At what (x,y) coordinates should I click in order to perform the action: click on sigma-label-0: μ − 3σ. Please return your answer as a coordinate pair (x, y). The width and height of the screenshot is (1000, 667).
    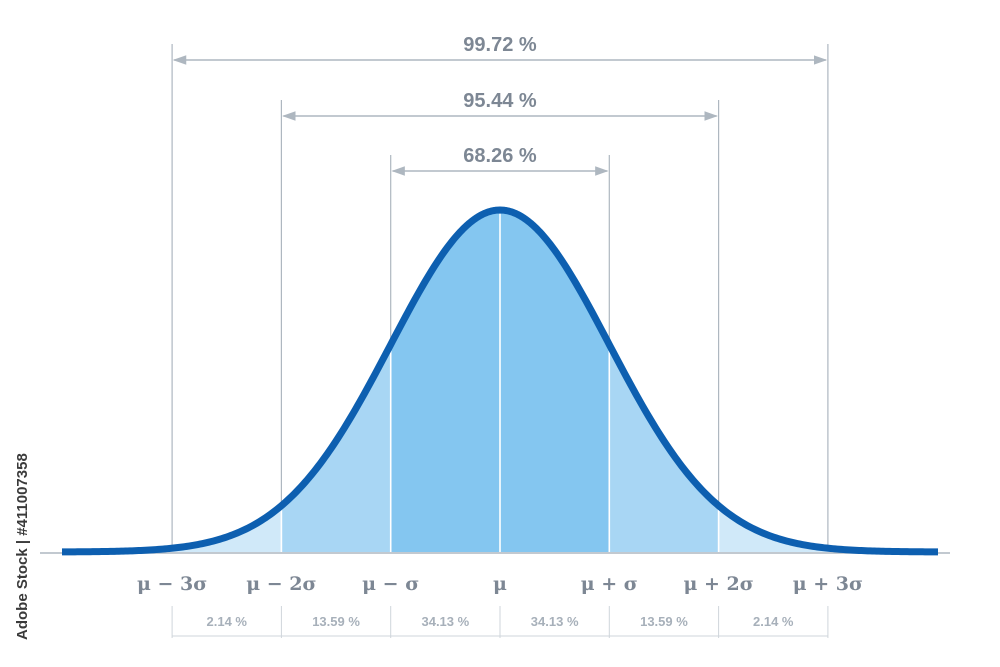
    Looking at the image, I should click on (172, 584).